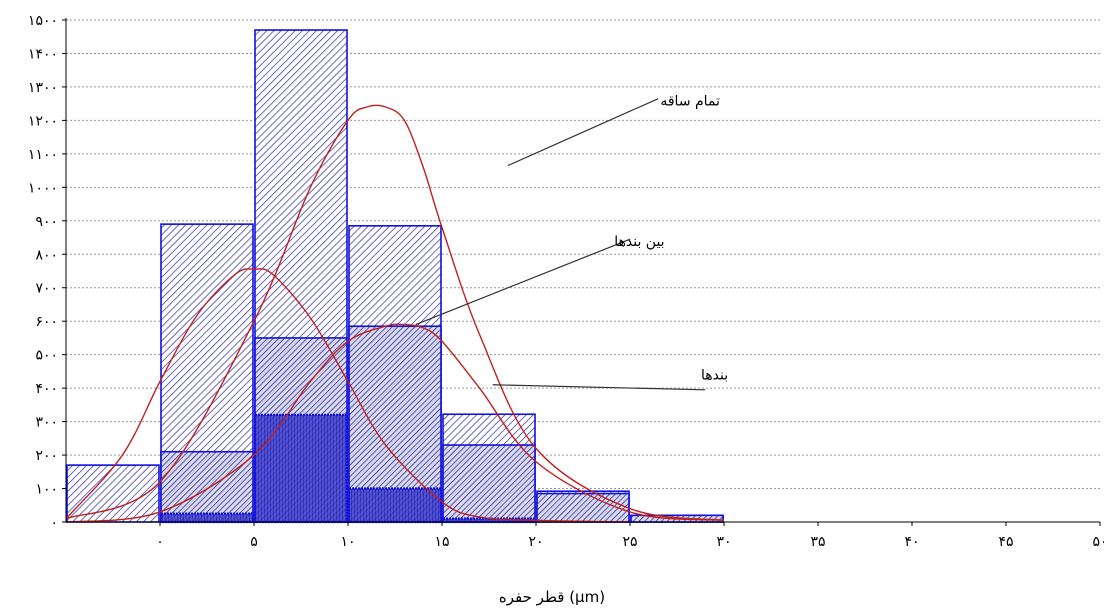 The width and height of the screenshot is (1104, 614). I want to click on y-tick-label: ۴۰۰, so click(46, 389).